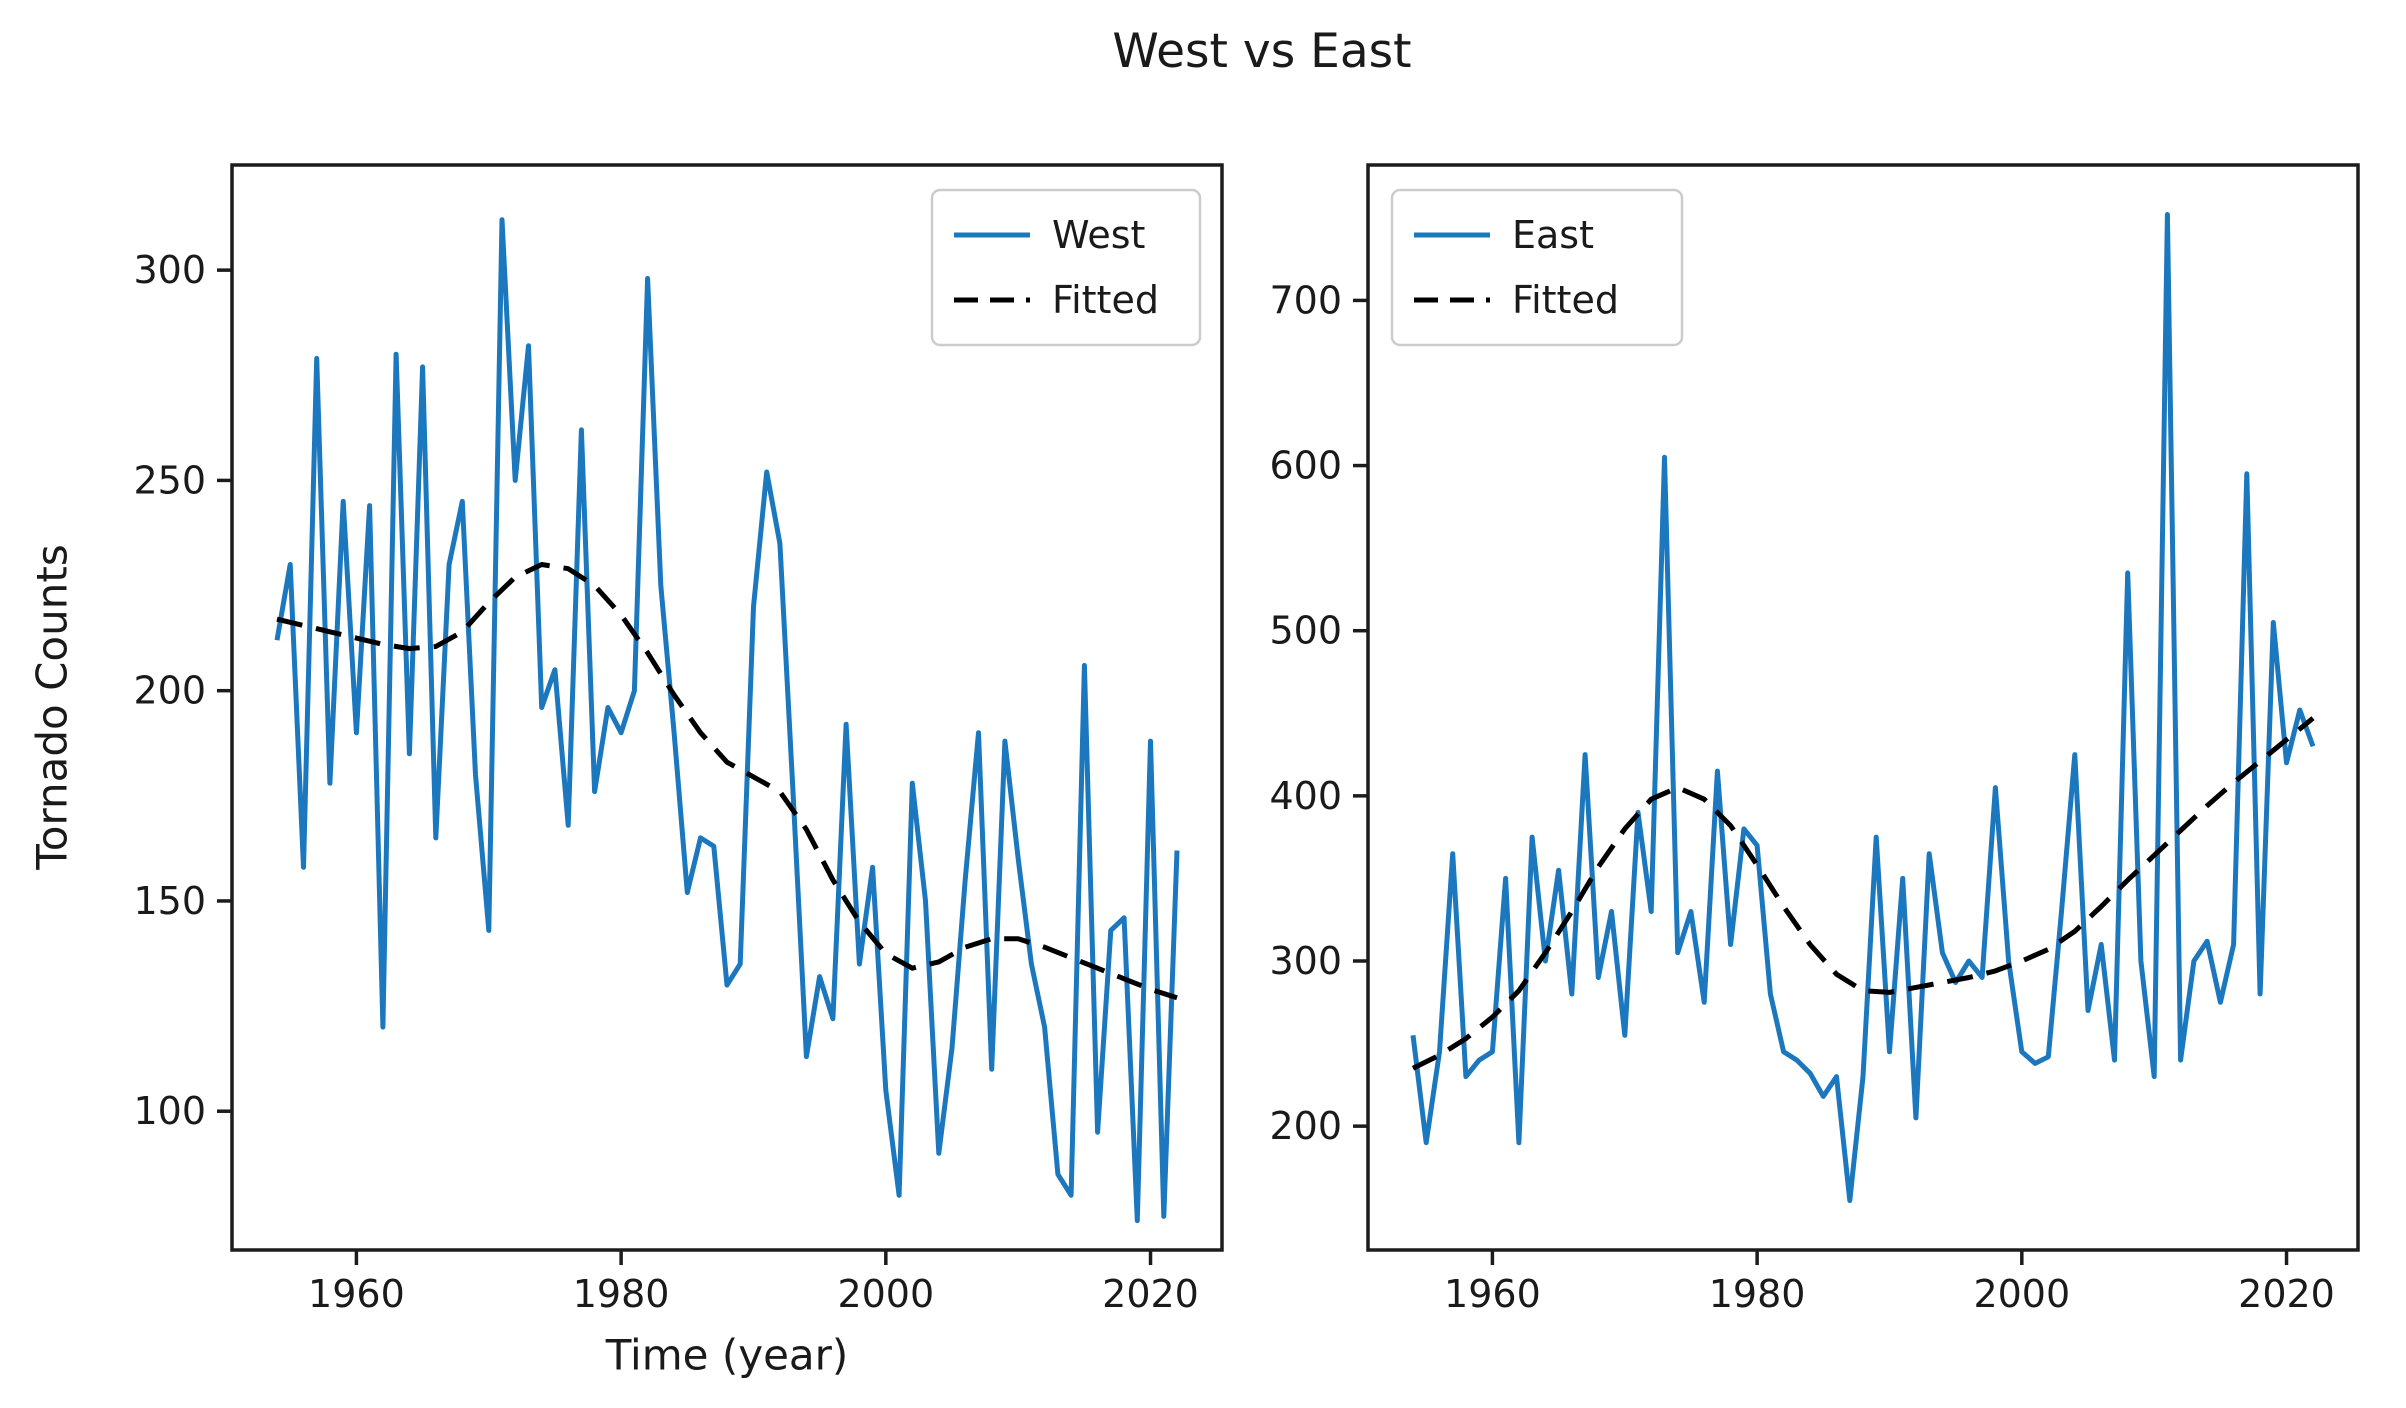 The width and height of the screenshot is (2406, 1408). What do you see at coordinates (2286, 1294) in the screenshot?
I see `x-tick-label-east-2020: 2020` at bounding box center [2286, 1294].